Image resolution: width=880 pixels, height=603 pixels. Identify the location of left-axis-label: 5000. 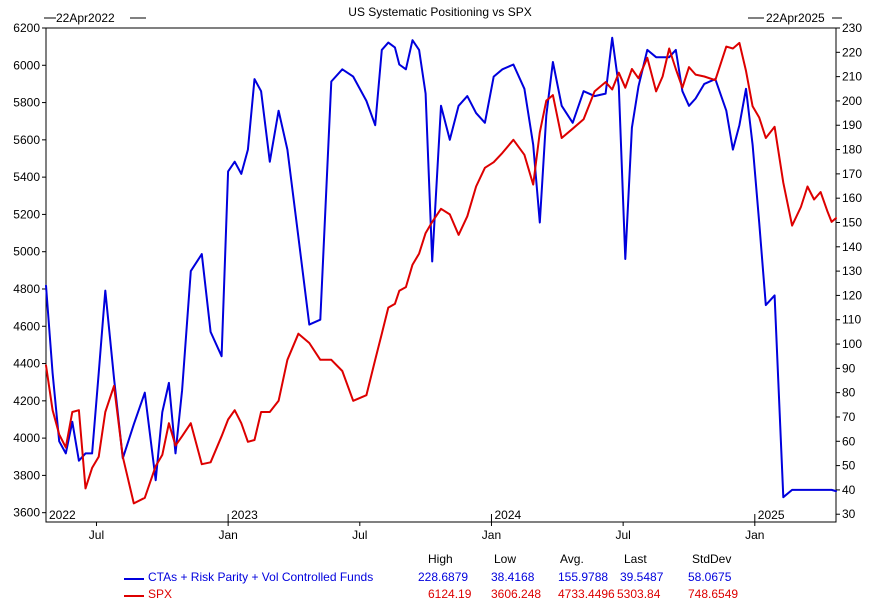
(26, 252).